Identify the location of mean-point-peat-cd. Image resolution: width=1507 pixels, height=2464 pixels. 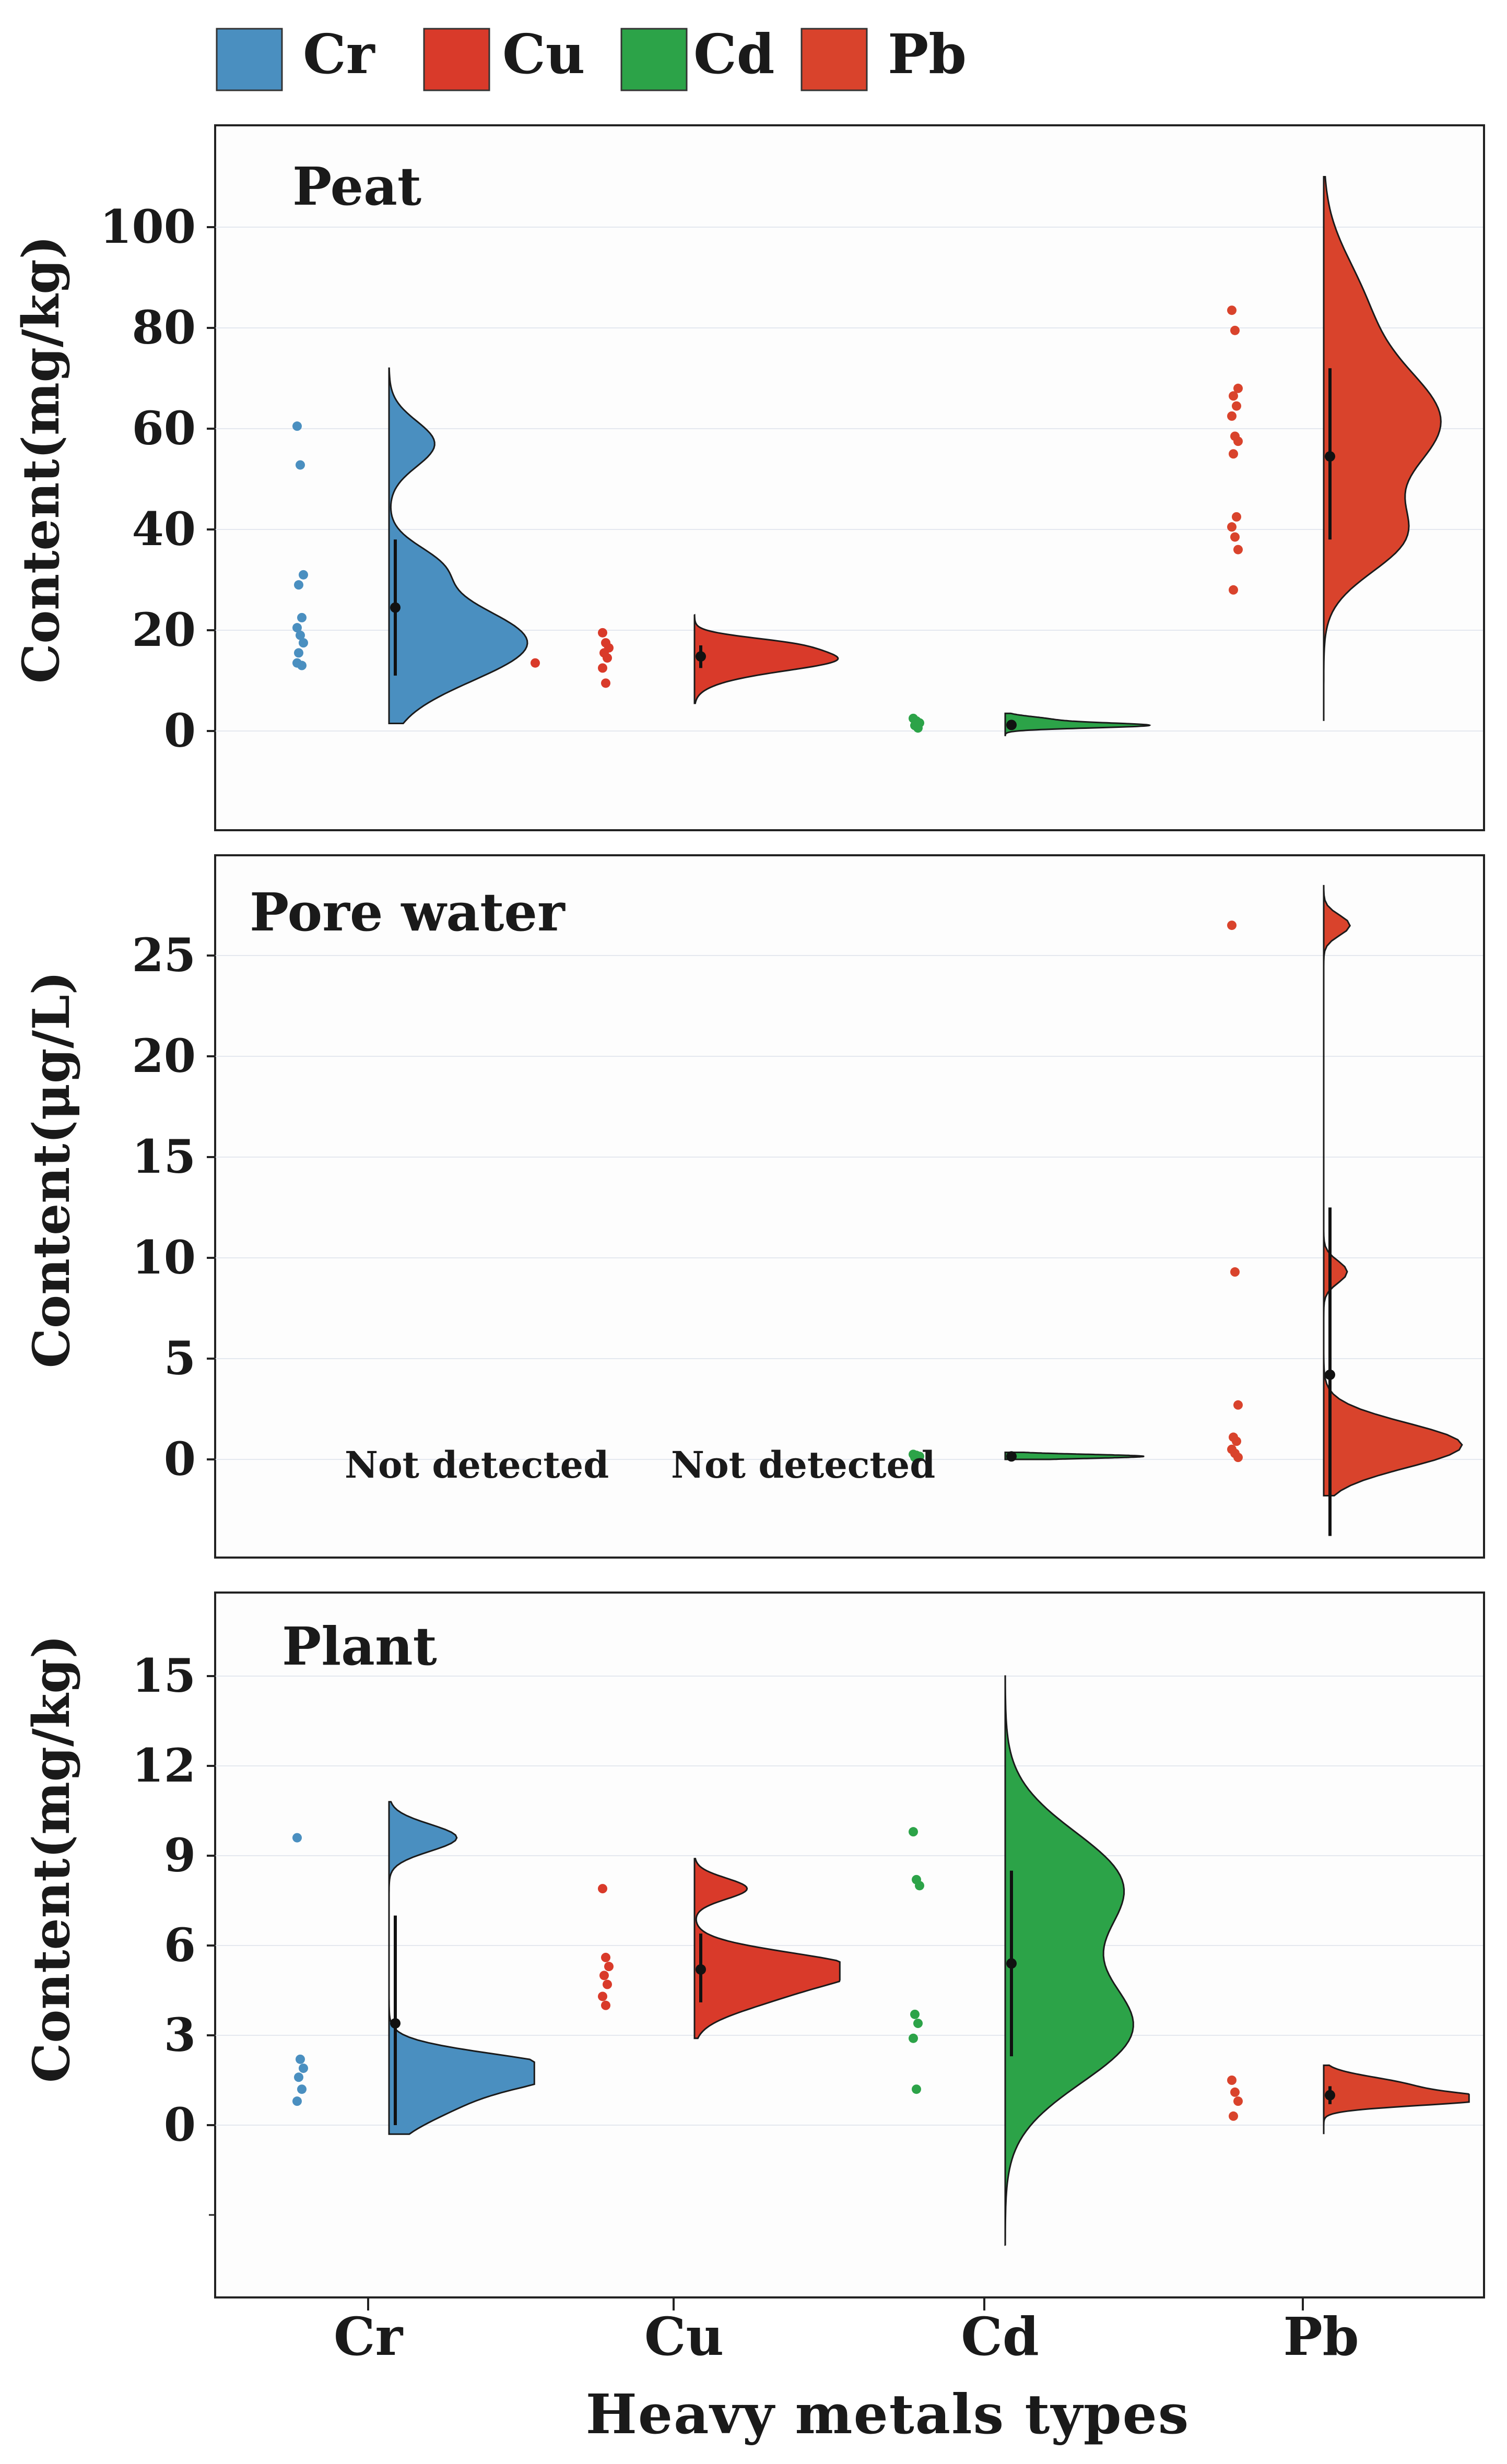
(1012, 725).